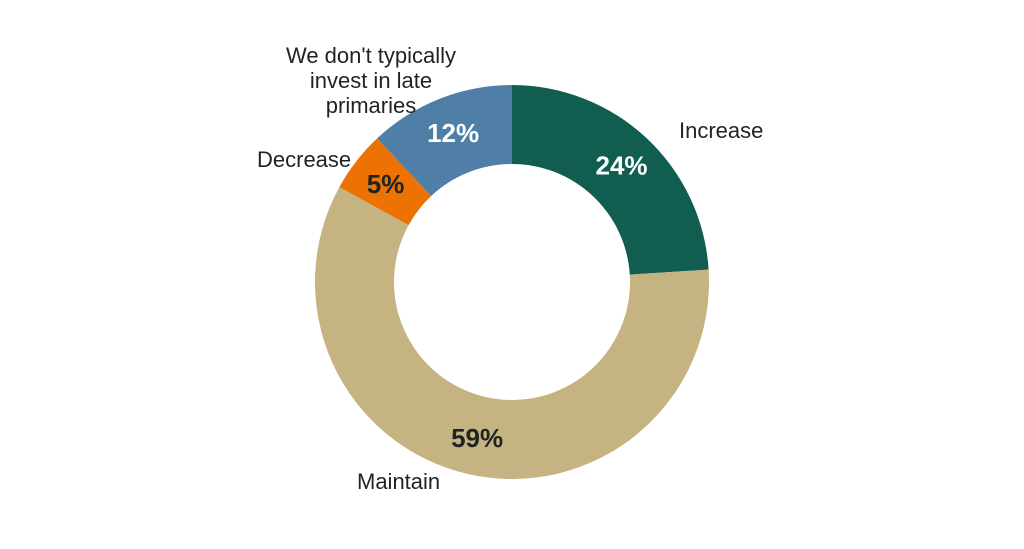 The height and width of the screenshot is (549, 1024). I want to click on slice-value-label-1: 59%, so click(477, 438).